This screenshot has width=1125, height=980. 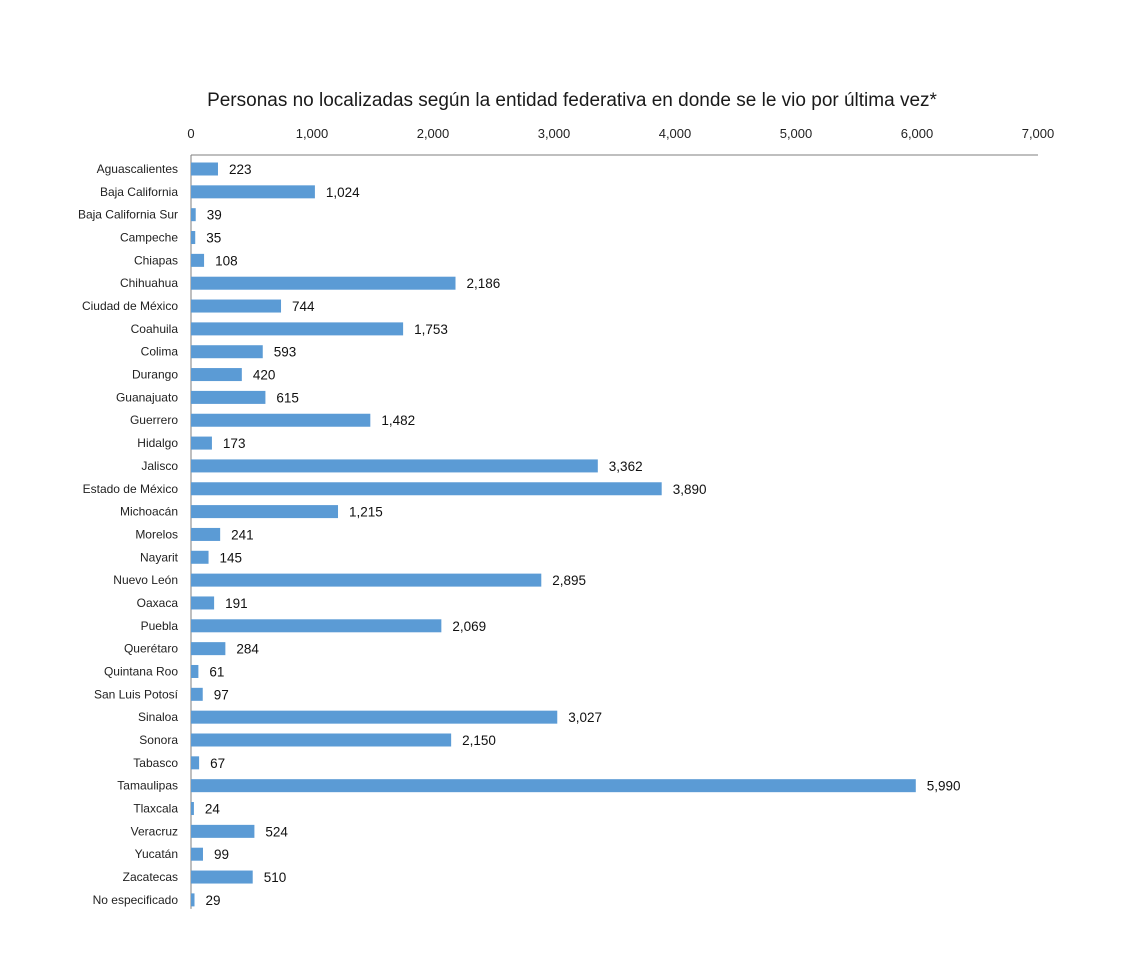 What do you see at coordinates (287, 397) in the screenshot?
I see `data-label: 615` at bounding box center [287, 397].